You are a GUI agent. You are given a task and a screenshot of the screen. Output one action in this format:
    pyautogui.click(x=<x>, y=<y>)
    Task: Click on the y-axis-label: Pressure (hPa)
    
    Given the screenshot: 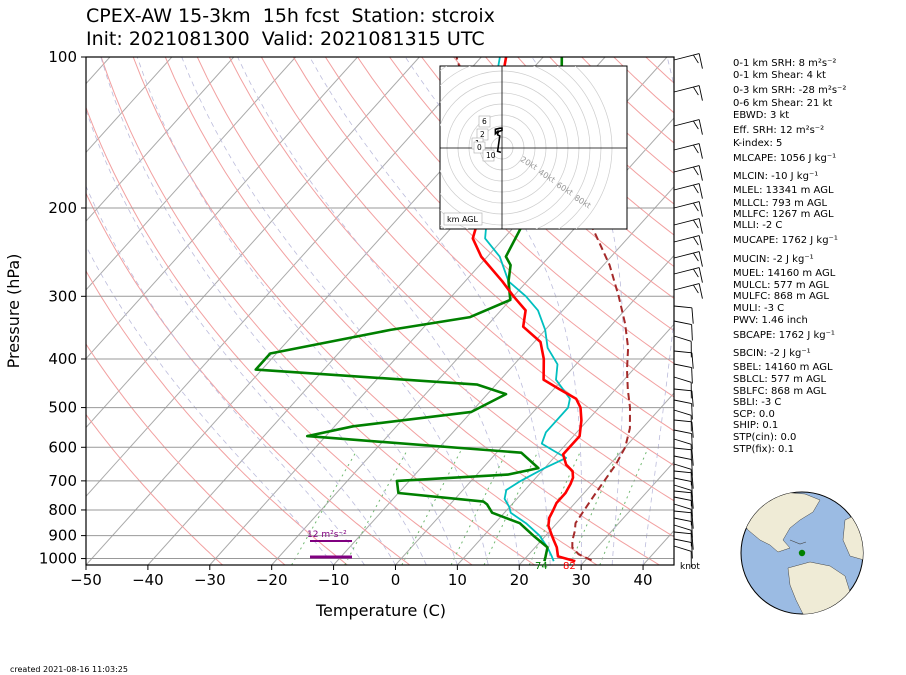 What is the action you would take?
    pyautogui.click(x=13, y=311)
    